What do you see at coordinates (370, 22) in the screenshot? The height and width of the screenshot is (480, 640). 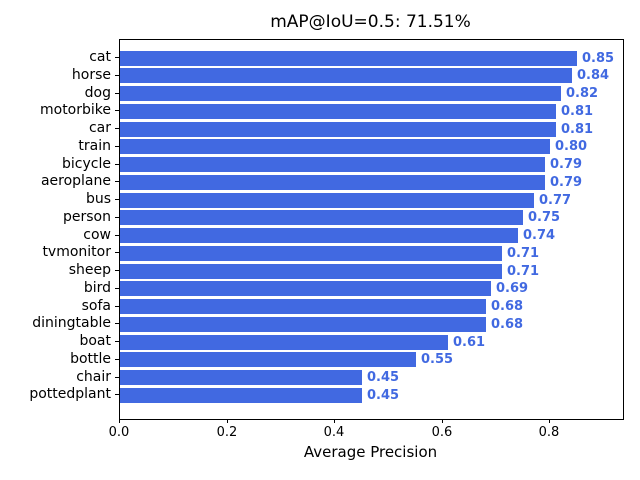 I see `chart-title: mAP@IoU=0.5: 71.51%` at bounding box center [370, 22].